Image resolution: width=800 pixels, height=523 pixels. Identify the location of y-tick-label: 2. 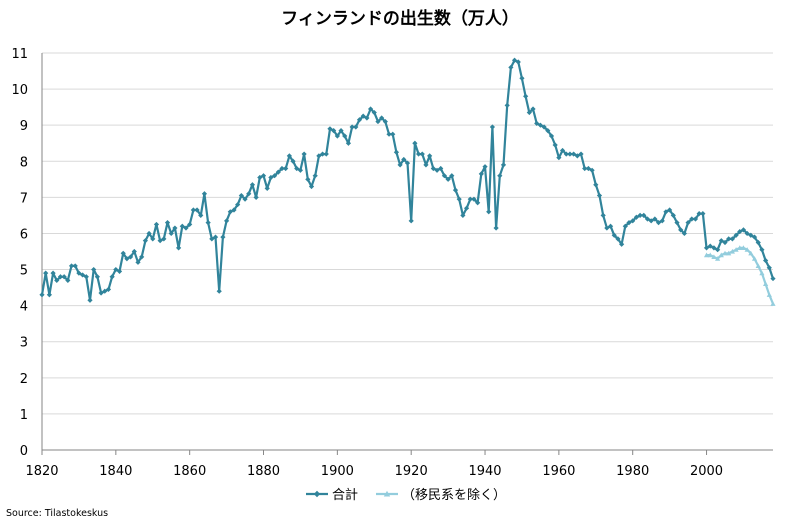
(24, 379).